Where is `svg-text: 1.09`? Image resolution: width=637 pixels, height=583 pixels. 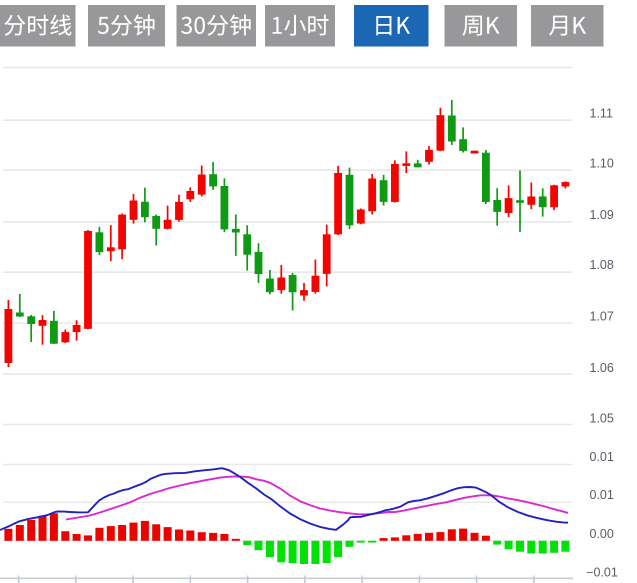
svg-text: 1.09 is located at coordinates (602, 215).